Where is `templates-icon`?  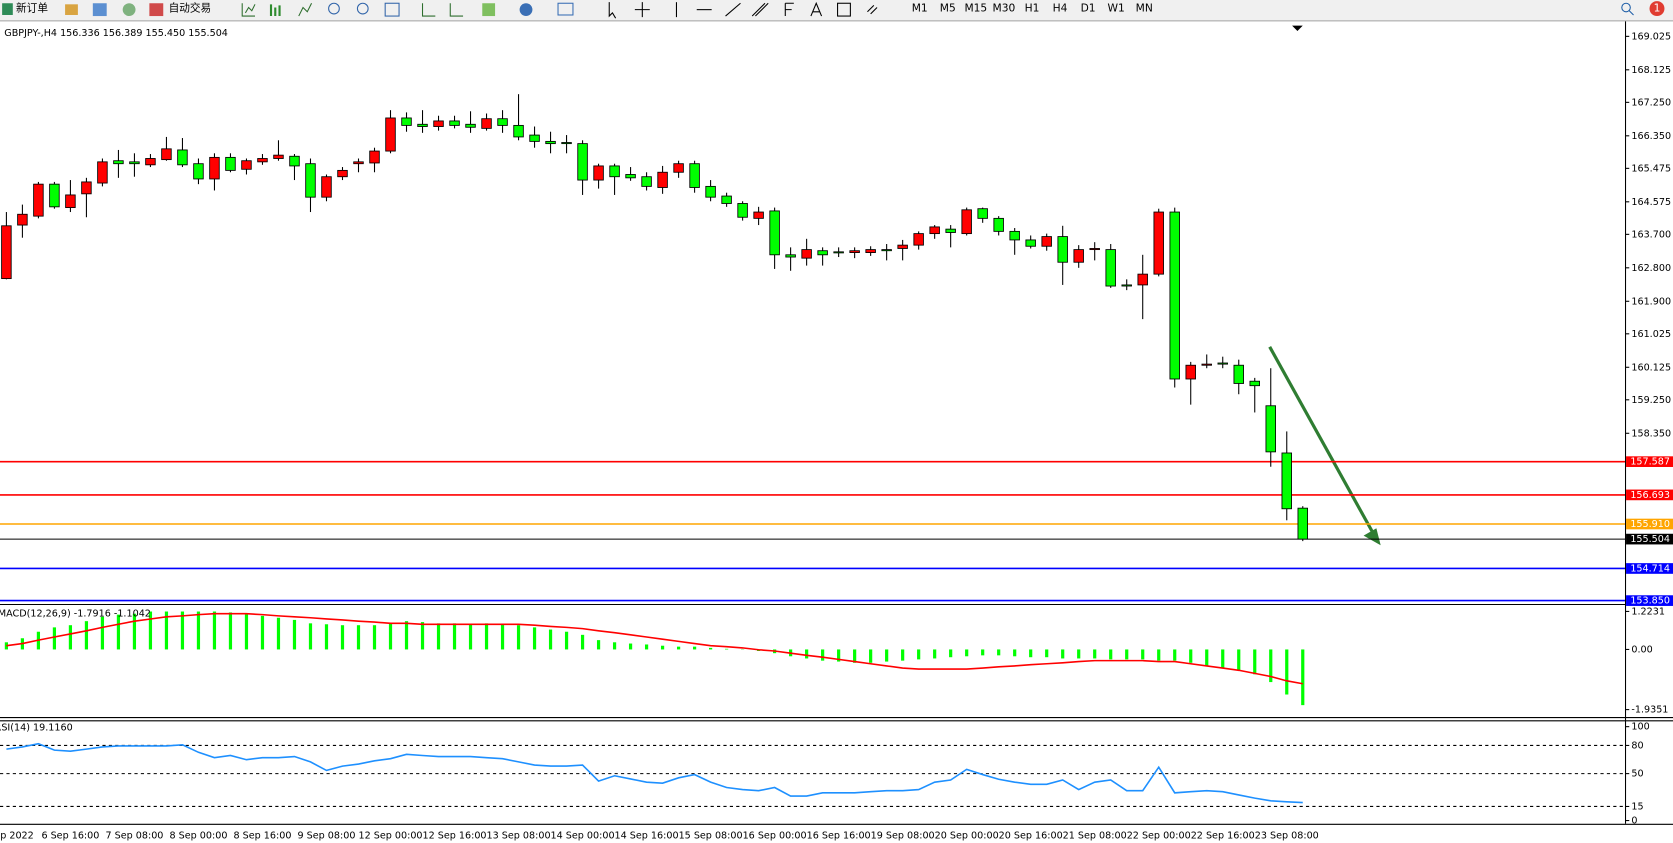
templates-icon is located at coordinates (565, 9).